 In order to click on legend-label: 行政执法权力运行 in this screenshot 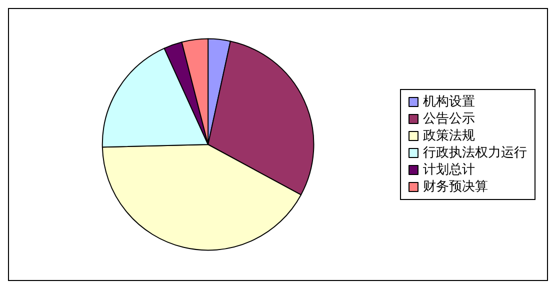, I will do `click(475, 153)`.